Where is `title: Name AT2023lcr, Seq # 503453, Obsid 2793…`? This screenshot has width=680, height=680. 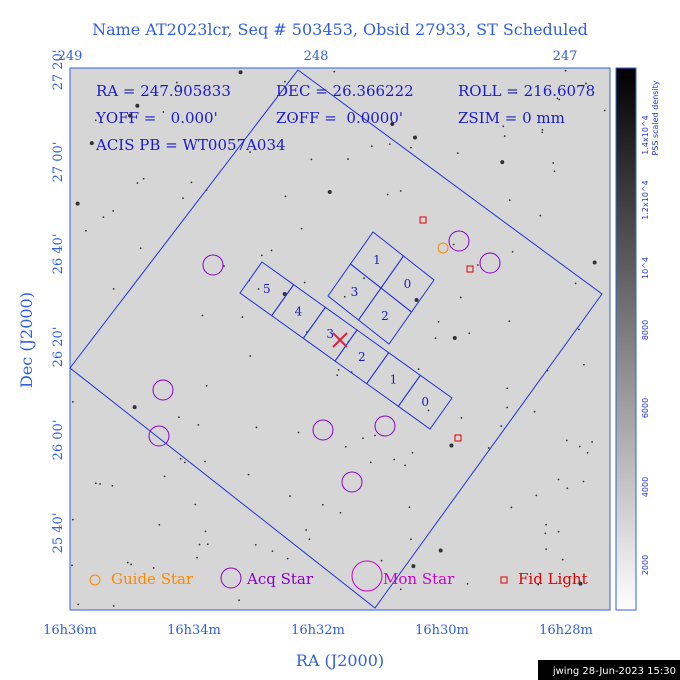
title: Name AT2023lcr, Seq # 503453, Obsid 2793… is located at coordinates (340, 29).